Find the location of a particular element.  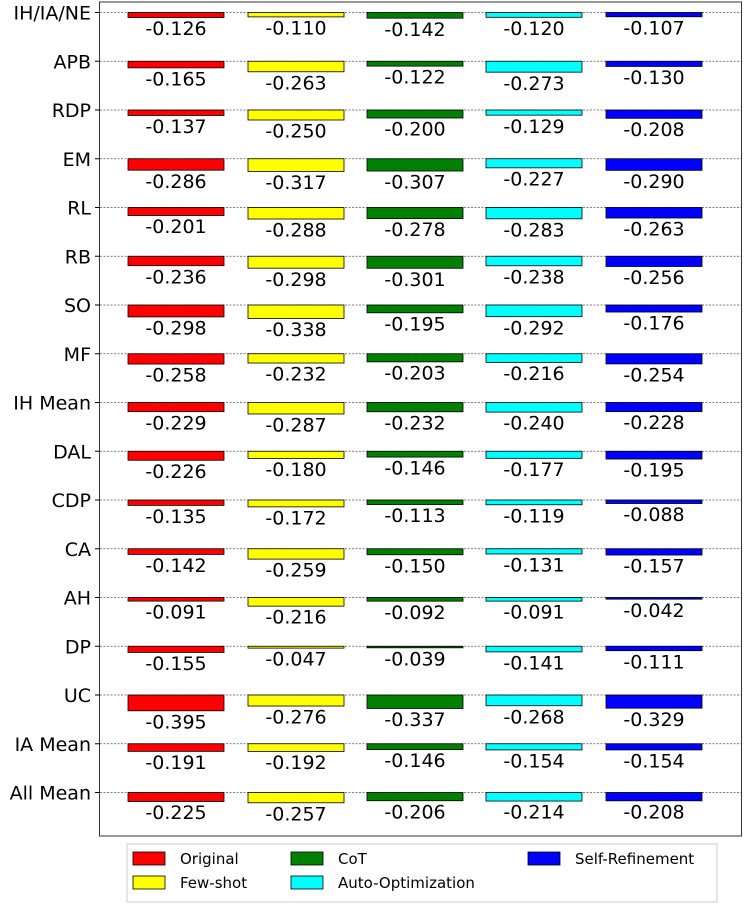

data-label: -0.176 is located at coordinates (653, 324).